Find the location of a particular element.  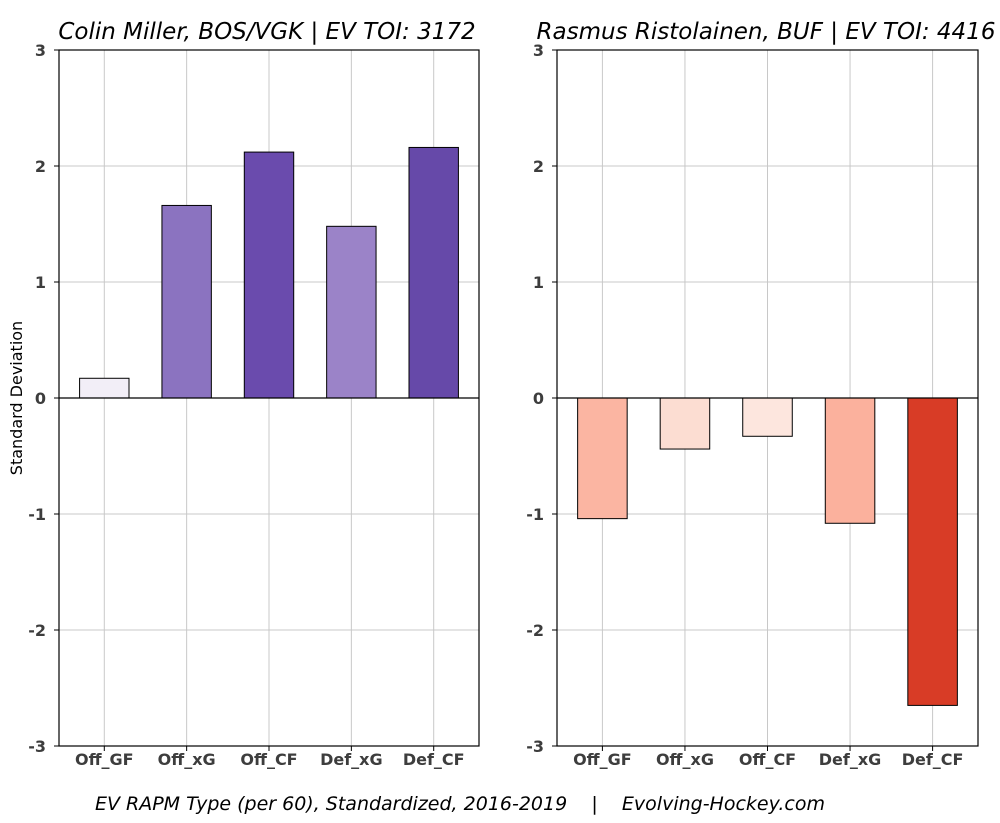

right-ytick-label: 0 is located at coordinates (538, 398).